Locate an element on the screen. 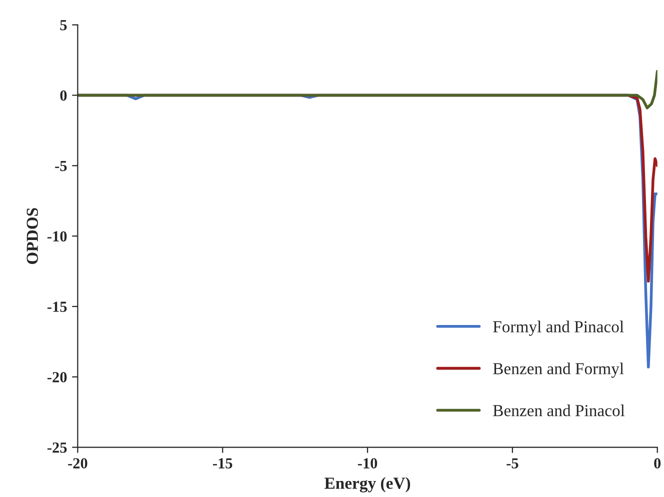 Image resolution: width=664 pixels, height=497 pixels. legend-label: Formyl and Pinacol is located at coordinates (558, 328).